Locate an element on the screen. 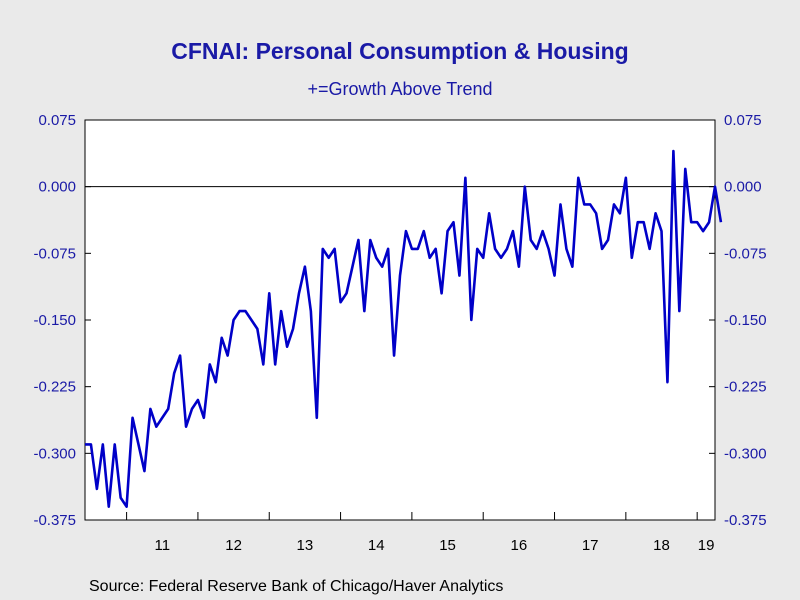 The height and width of the screenshot is (600, 800). x-tick-label: 16 is located at coordinates (519, 545).